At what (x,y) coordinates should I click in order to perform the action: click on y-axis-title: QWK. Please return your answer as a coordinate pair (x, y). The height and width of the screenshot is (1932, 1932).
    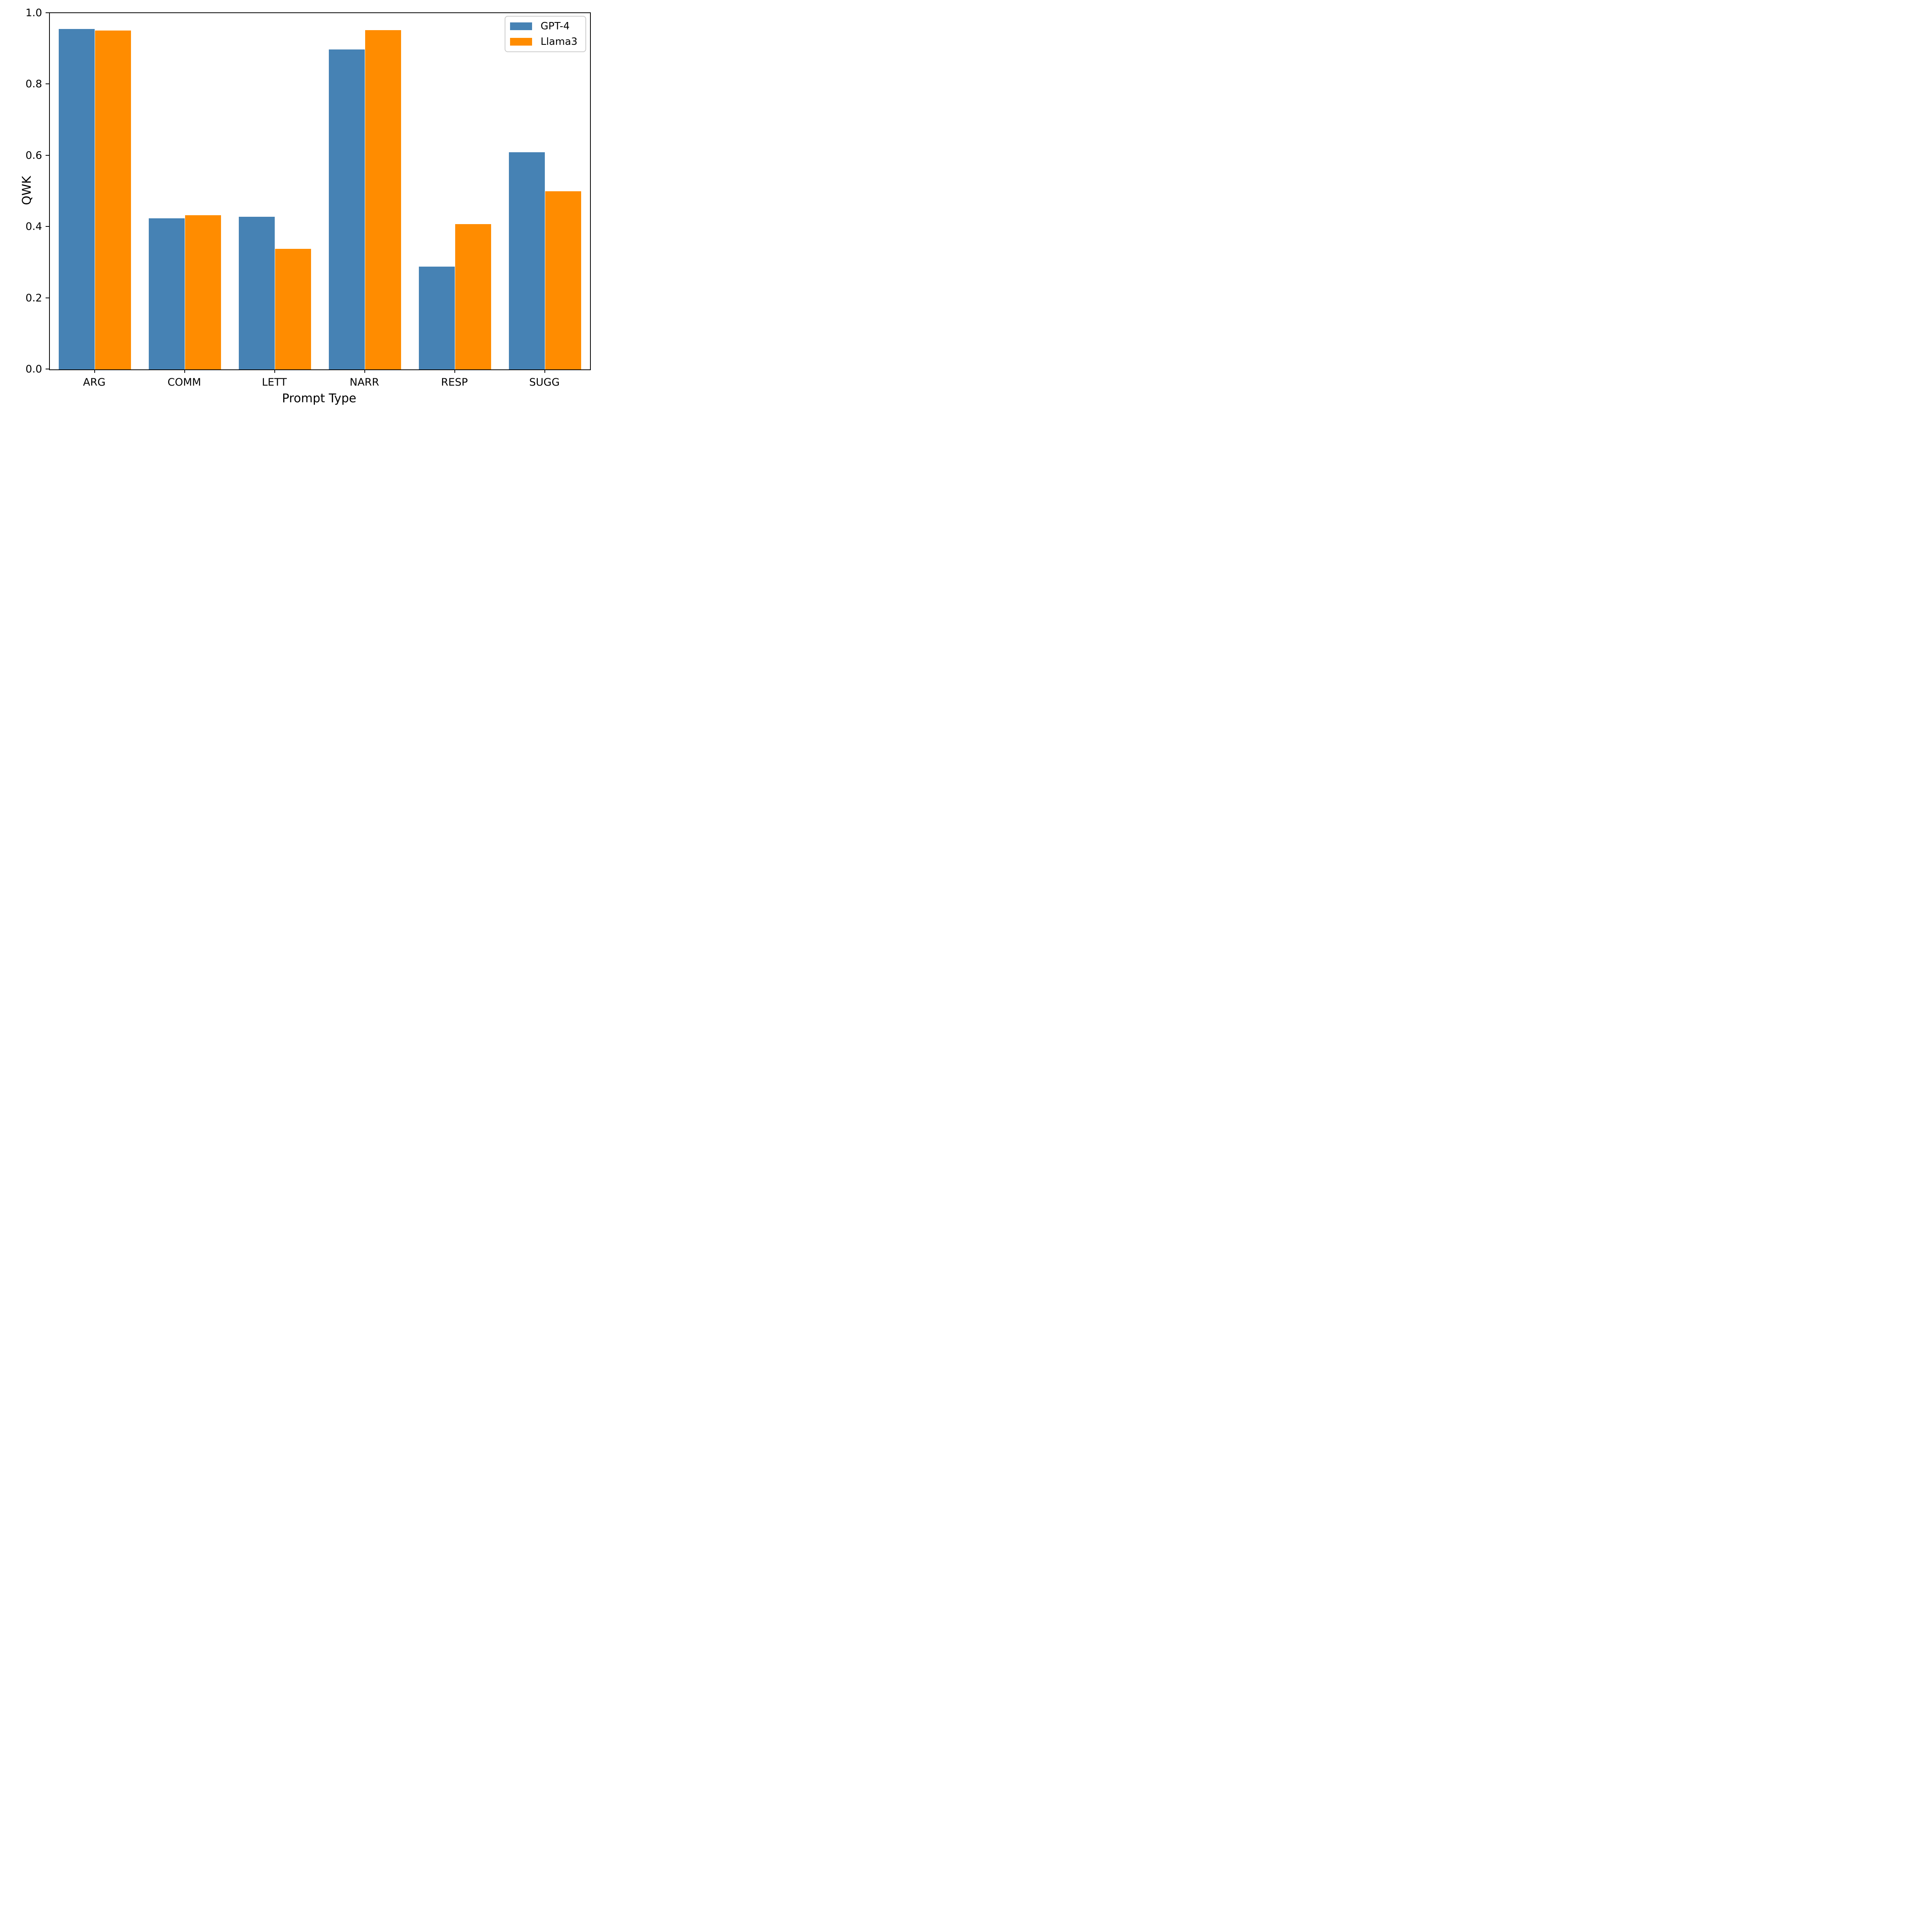
    Looking at the image, I should click on (27, 191).